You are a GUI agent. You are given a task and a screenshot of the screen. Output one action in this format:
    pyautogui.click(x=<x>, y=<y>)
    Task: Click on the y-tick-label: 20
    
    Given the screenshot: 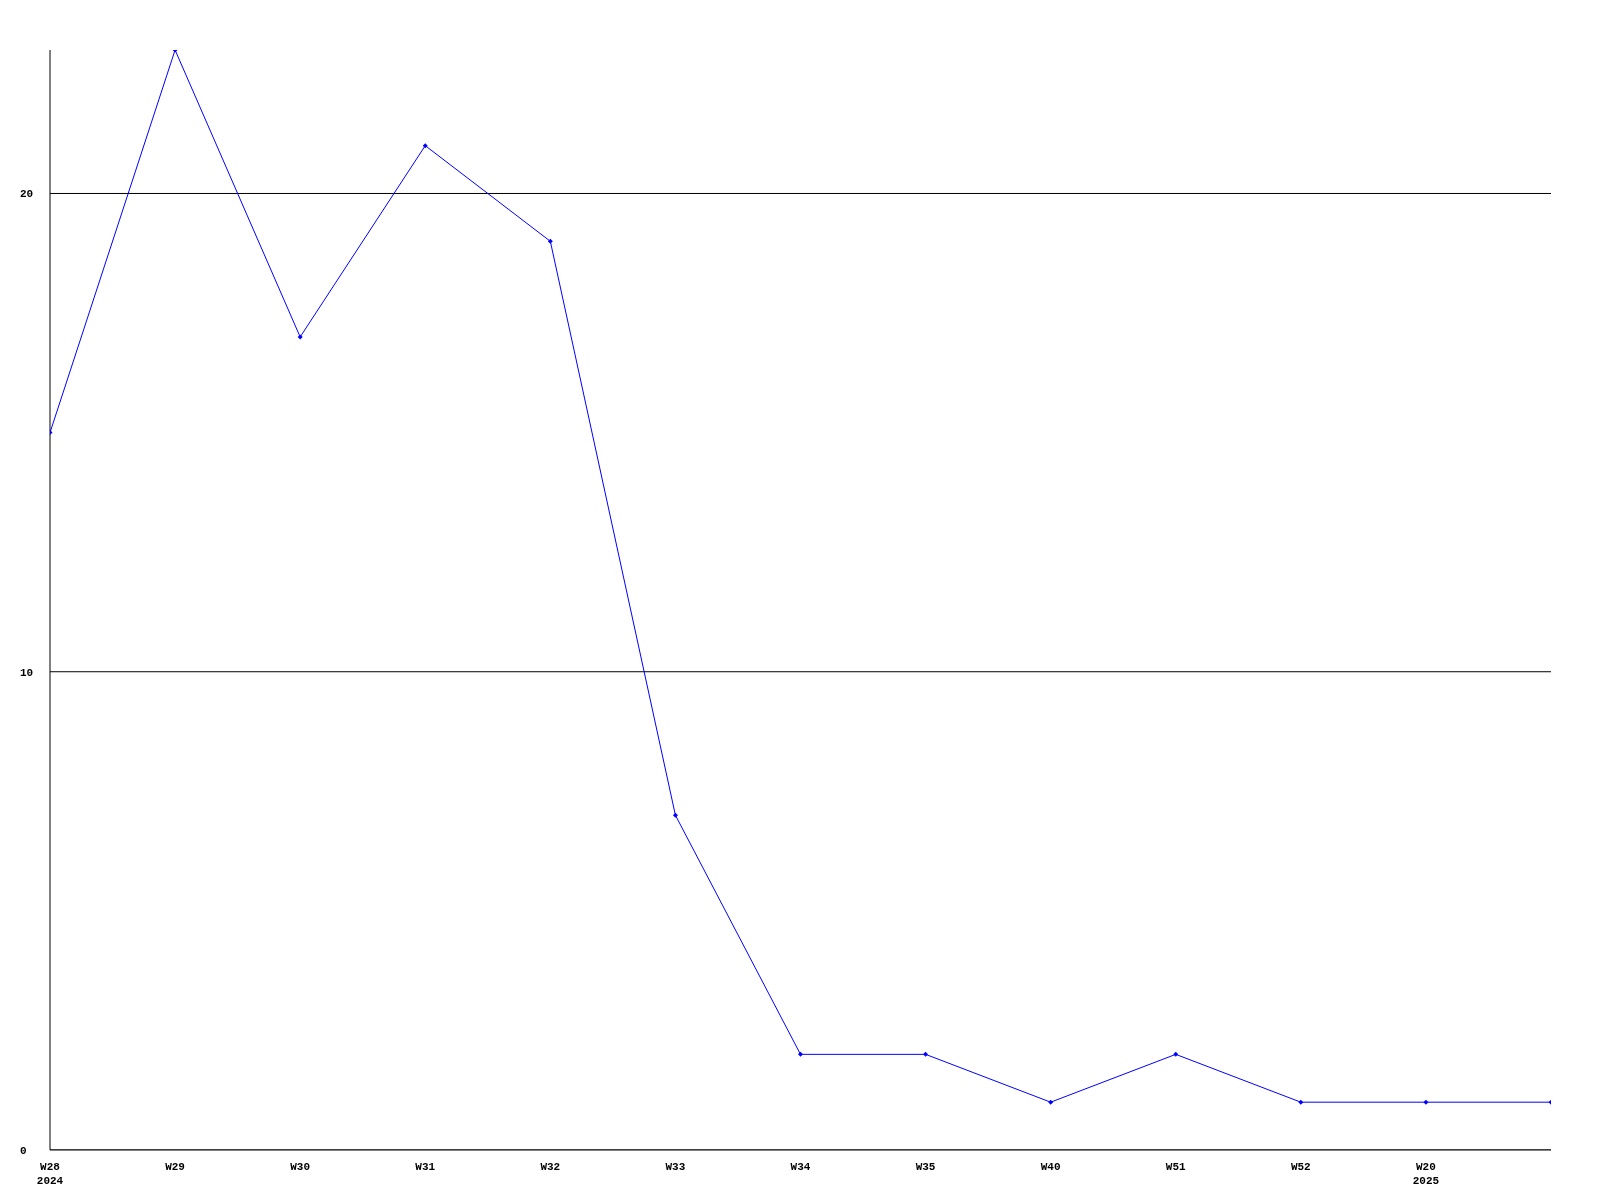 What is the action you would take?
    pyautogui.click(x=27, y=194)
    